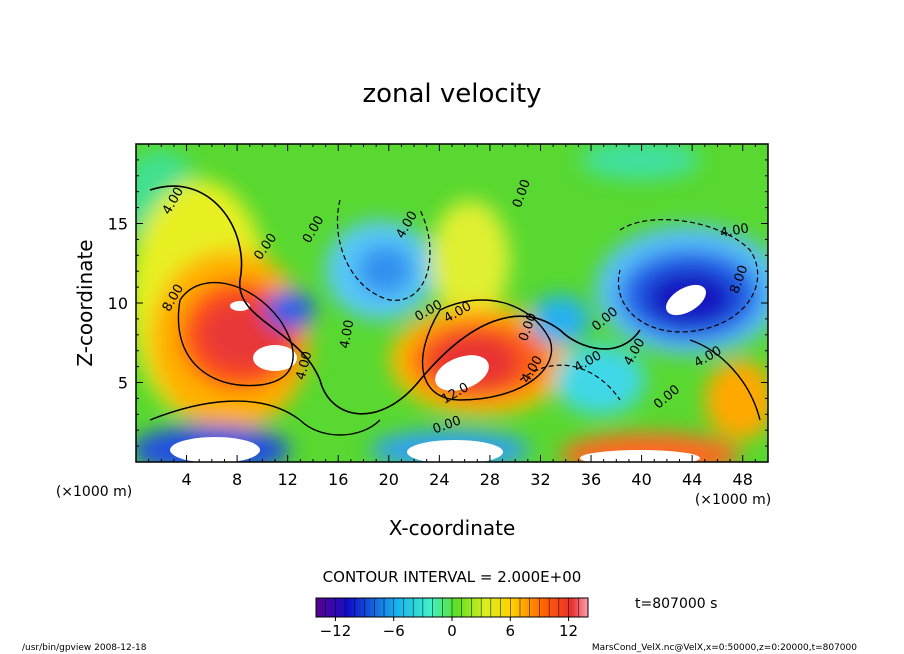 The height and width of the screenshot is (654, 904). I want to click on x-tick-label: 8, so click(237, 479).